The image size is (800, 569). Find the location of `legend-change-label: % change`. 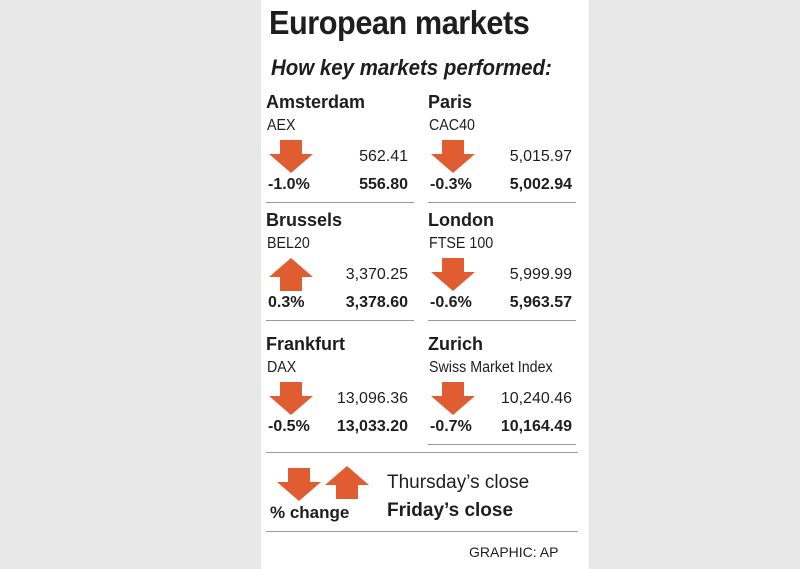

legend-change-label: % change is located at coordinates (310, 512).